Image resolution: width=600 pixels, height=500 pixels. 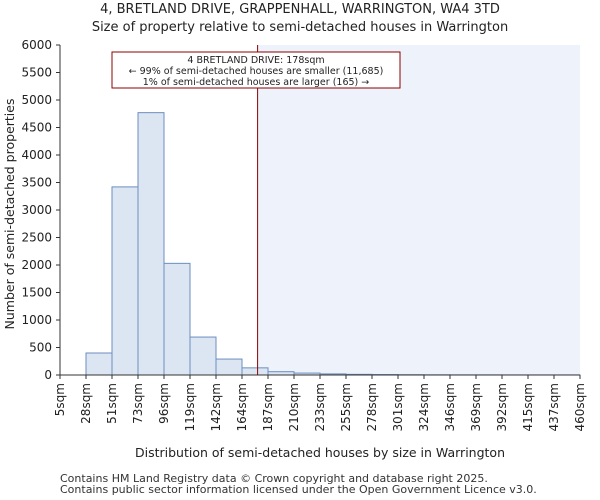 What do you see at coordinates (398, 407) in the screenshot?
I see `x-tick-label: 301sqm` at bounding box center [398, 407].